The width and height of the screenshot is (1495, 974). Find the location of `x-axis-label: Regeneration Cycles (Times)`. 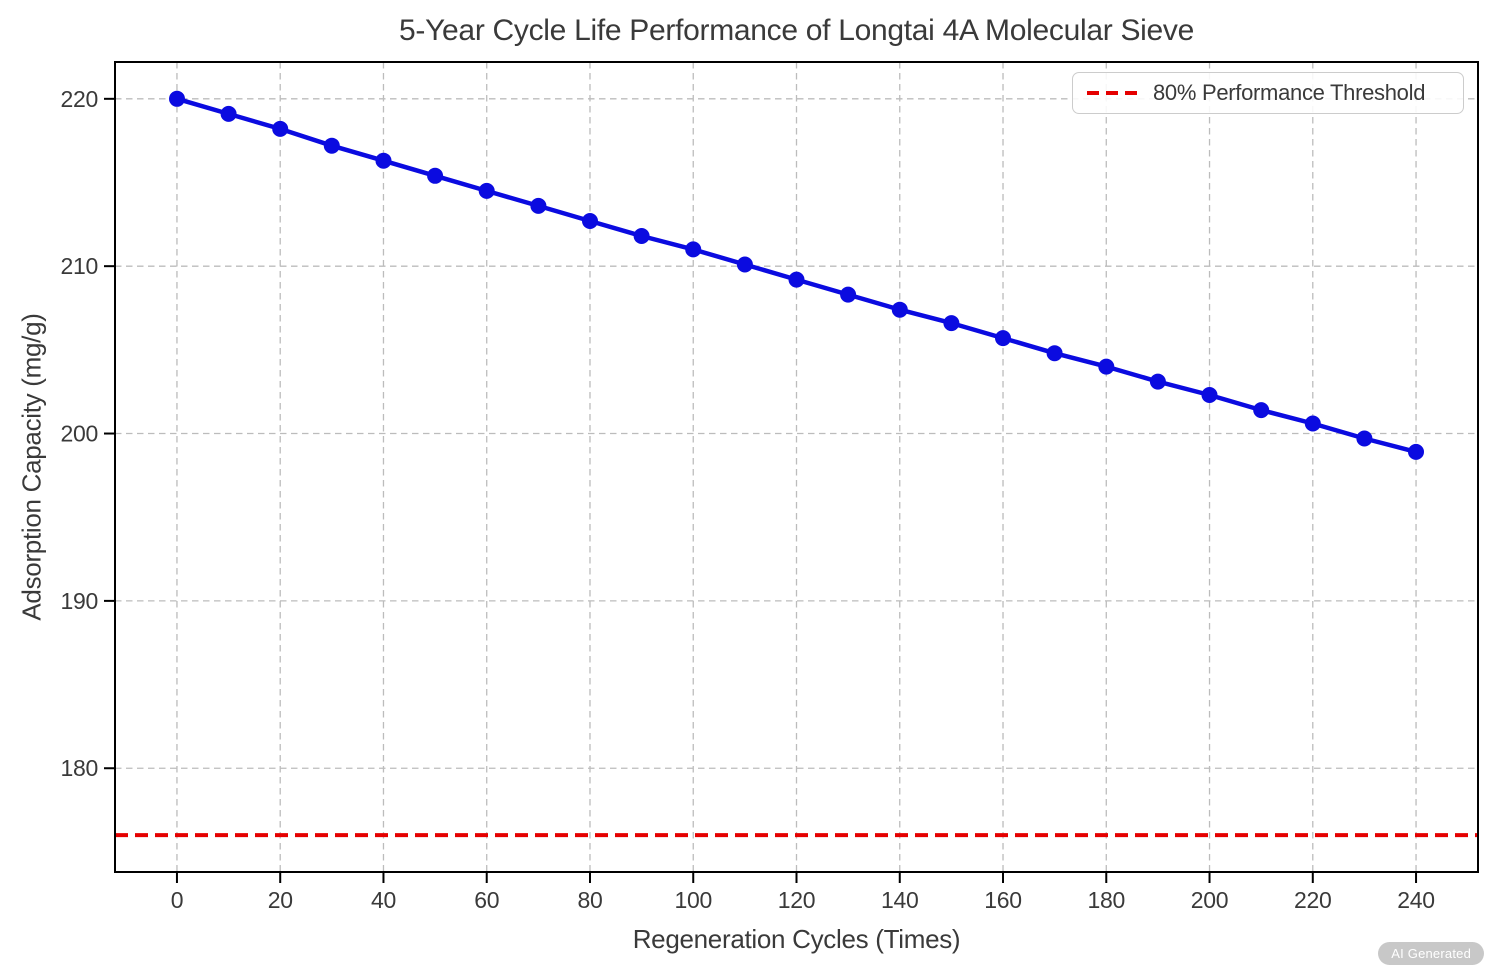

x-axis-label: Regeneration Cycles (Times) is located at coordinates (796, 939).